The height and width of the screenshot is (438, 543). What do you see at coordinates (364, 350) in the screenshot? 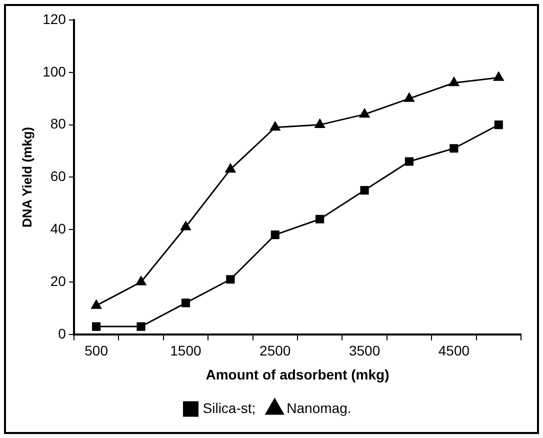
I see `x-tick-label: 3500` at bounding box center [364, 350].